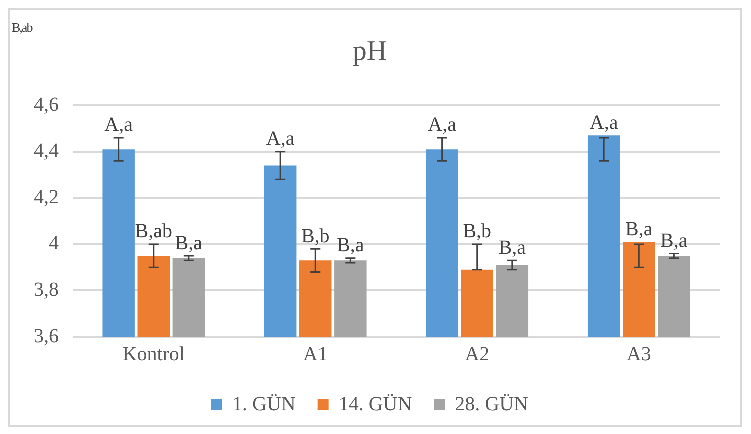 Image resolution: width=751 pixels, height=434 pixels. What do you see at coordinates (264, 404) in the screenshot?
I see `legend-label: 1. GÜN` at bounding box center [264, 404].